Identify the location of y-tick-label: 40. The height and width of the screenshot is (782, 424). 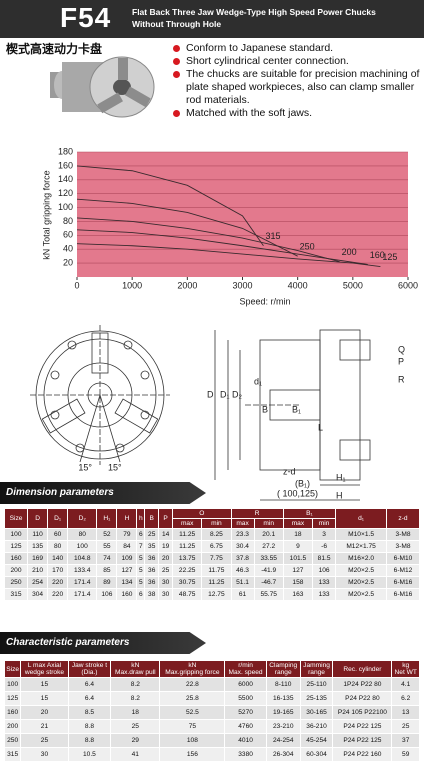
(68, 249).